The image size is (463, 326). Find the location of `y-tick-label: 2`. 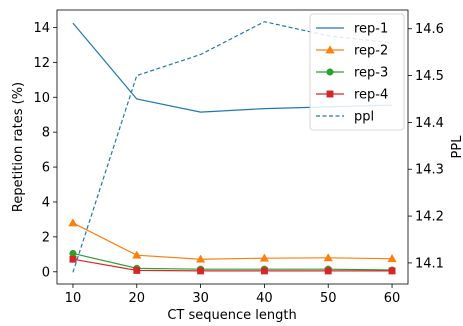

y-tick-label: 2 is located at coordinates (46, 237).